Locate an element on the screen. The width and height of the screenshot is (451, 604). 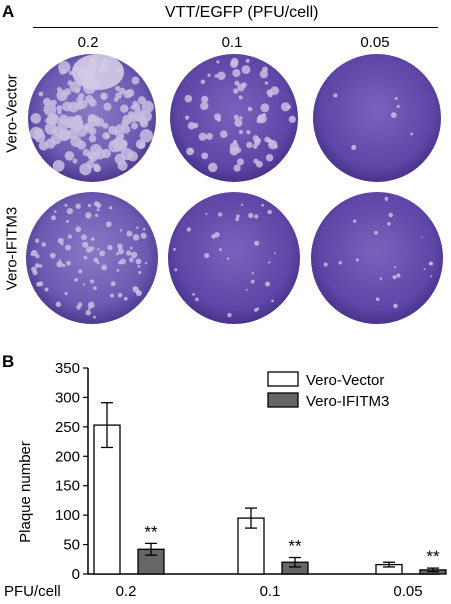
y-tick-label: 100 is located at coordinates (67, 515).